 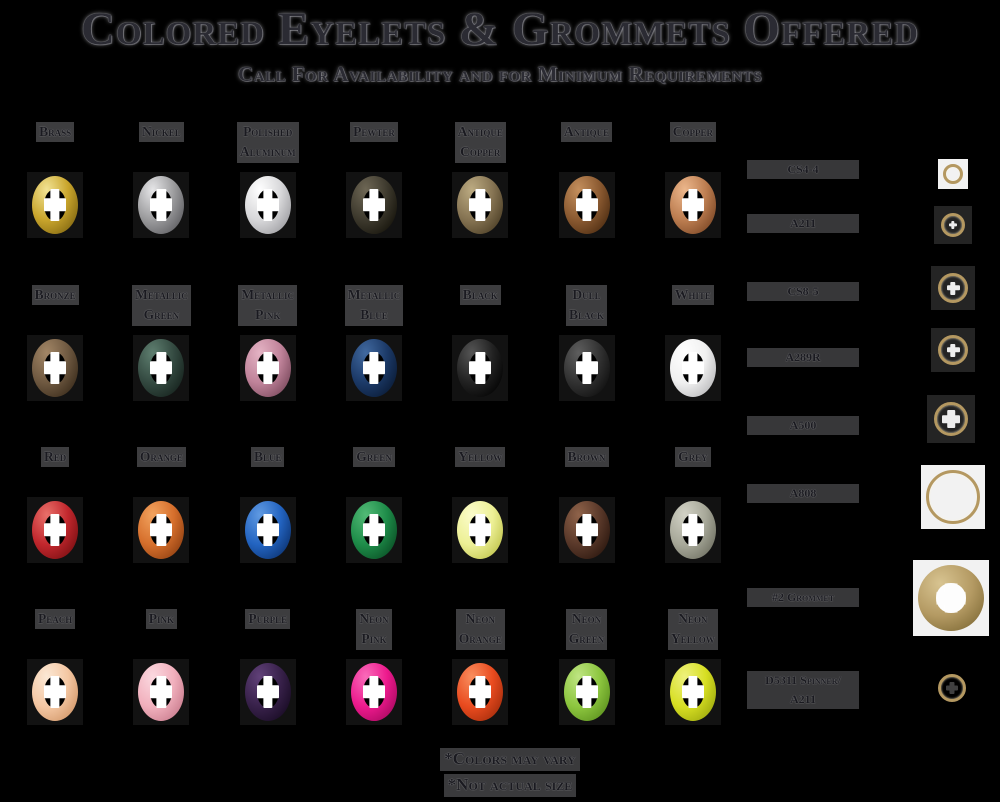 What do you see at coordinates (803, 598) in the screenshot?
I see `size-label: #2 Grommet` at bounding box center [803, 598].